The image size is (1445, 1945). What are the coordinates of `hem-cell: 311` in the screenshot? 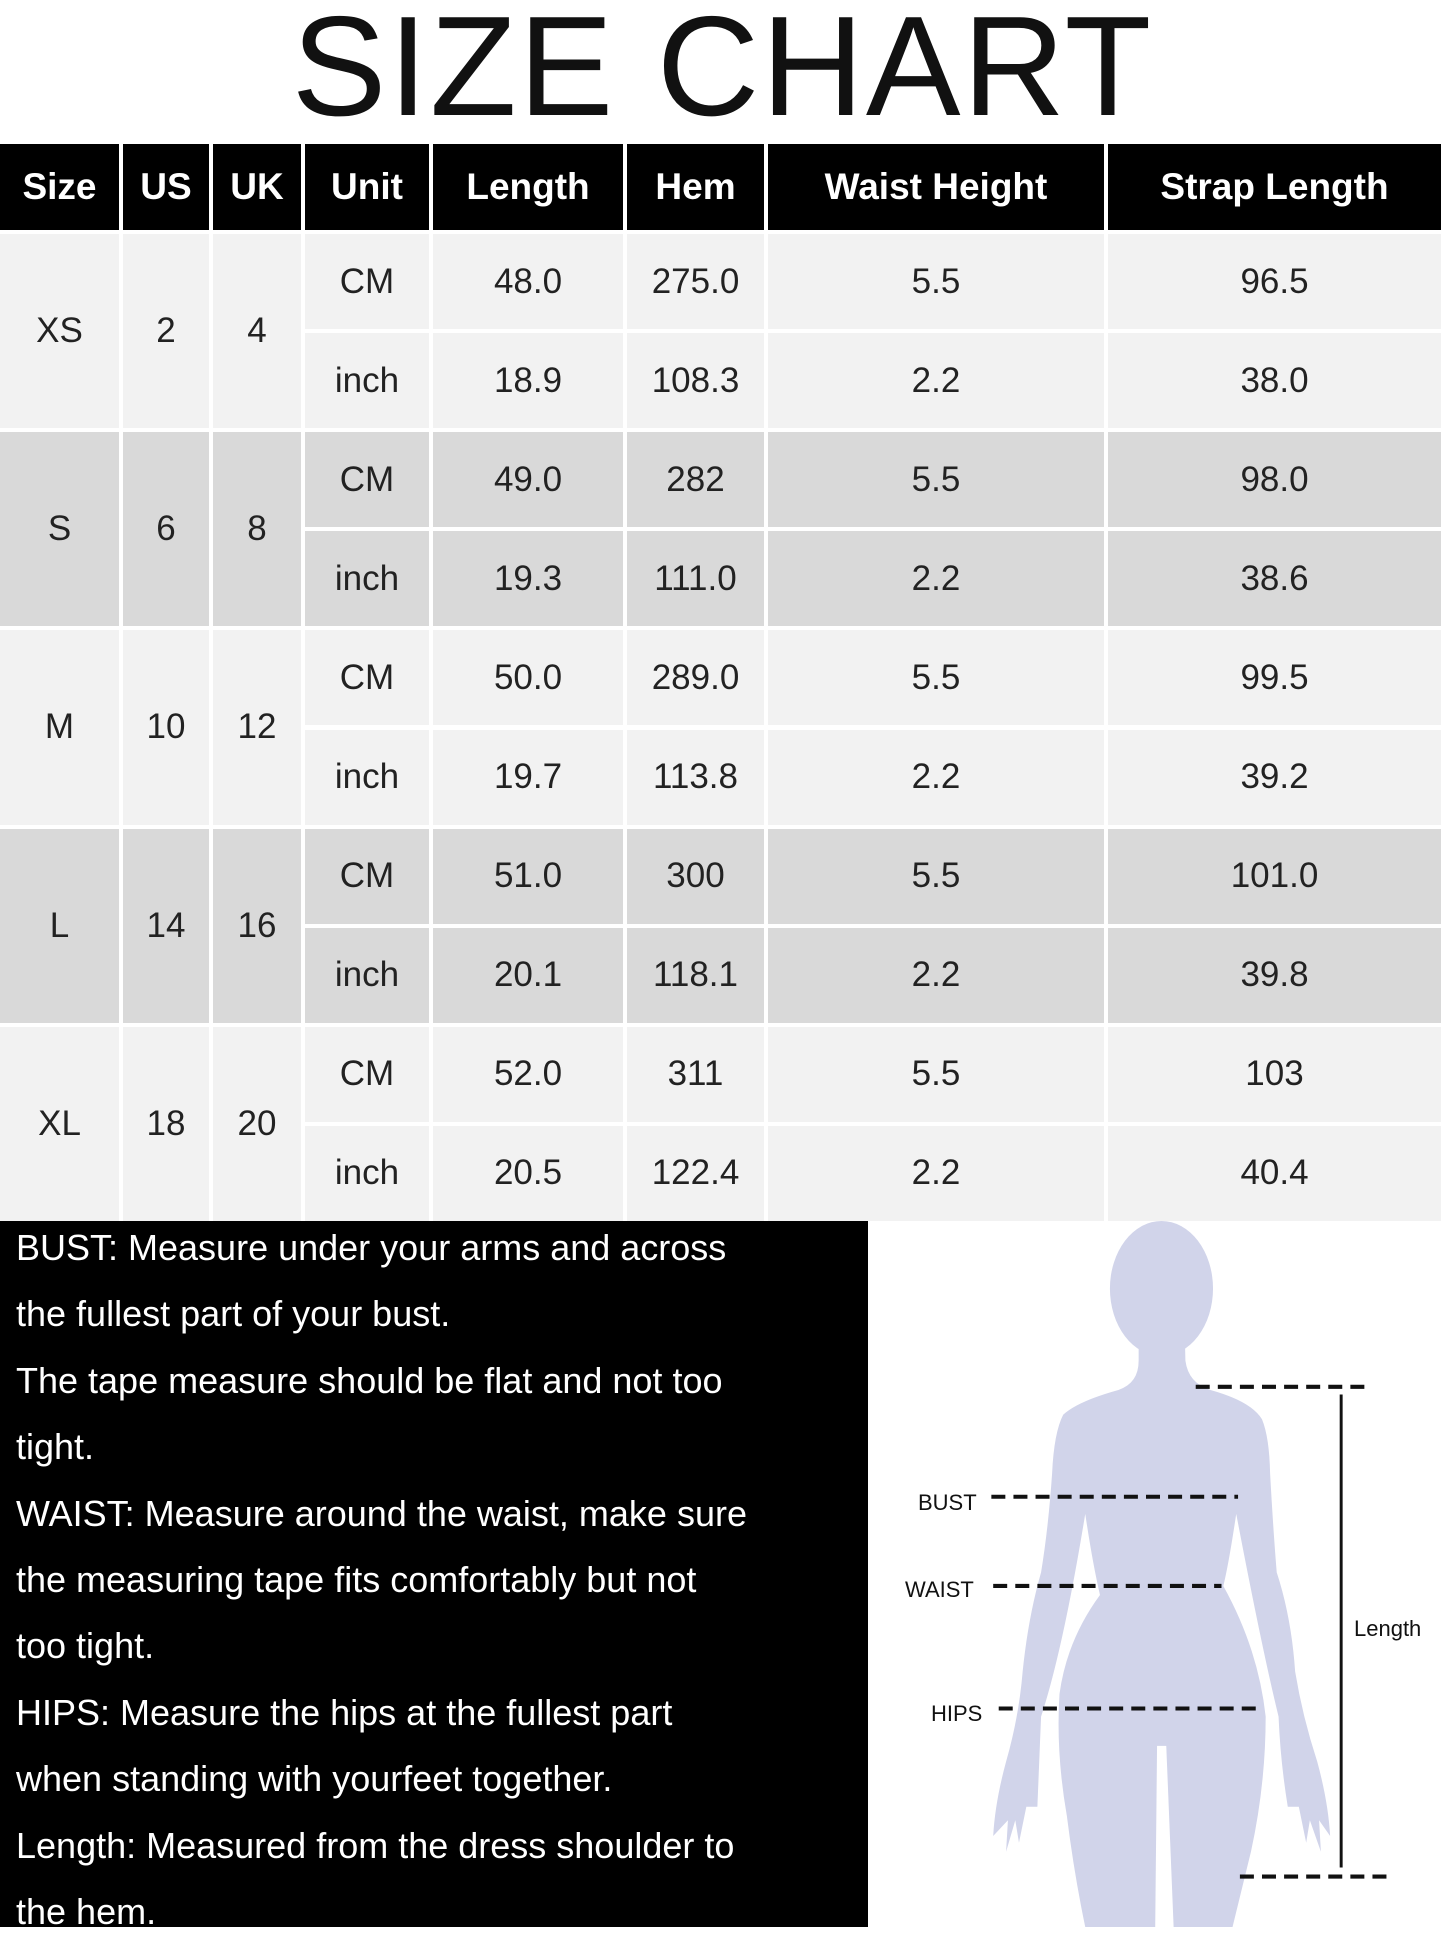 It's located at (695, 1074).